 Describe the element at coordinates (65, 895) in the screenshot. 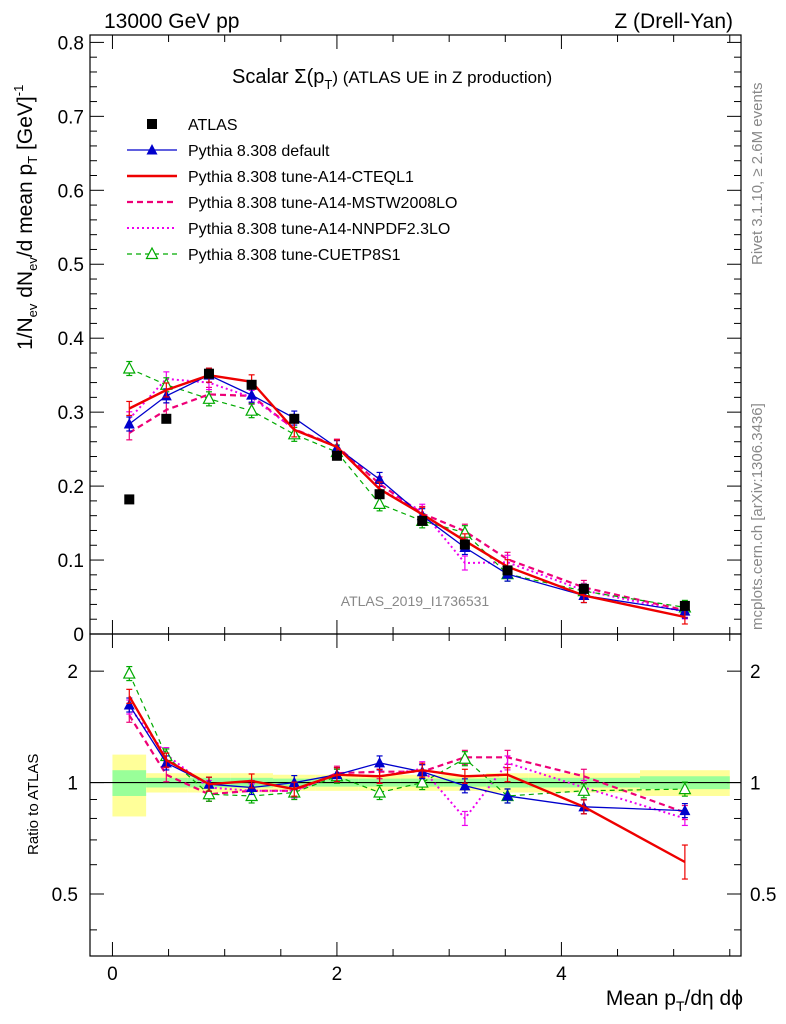

I see `ratio-y-tick-label: 0.5` at that location.